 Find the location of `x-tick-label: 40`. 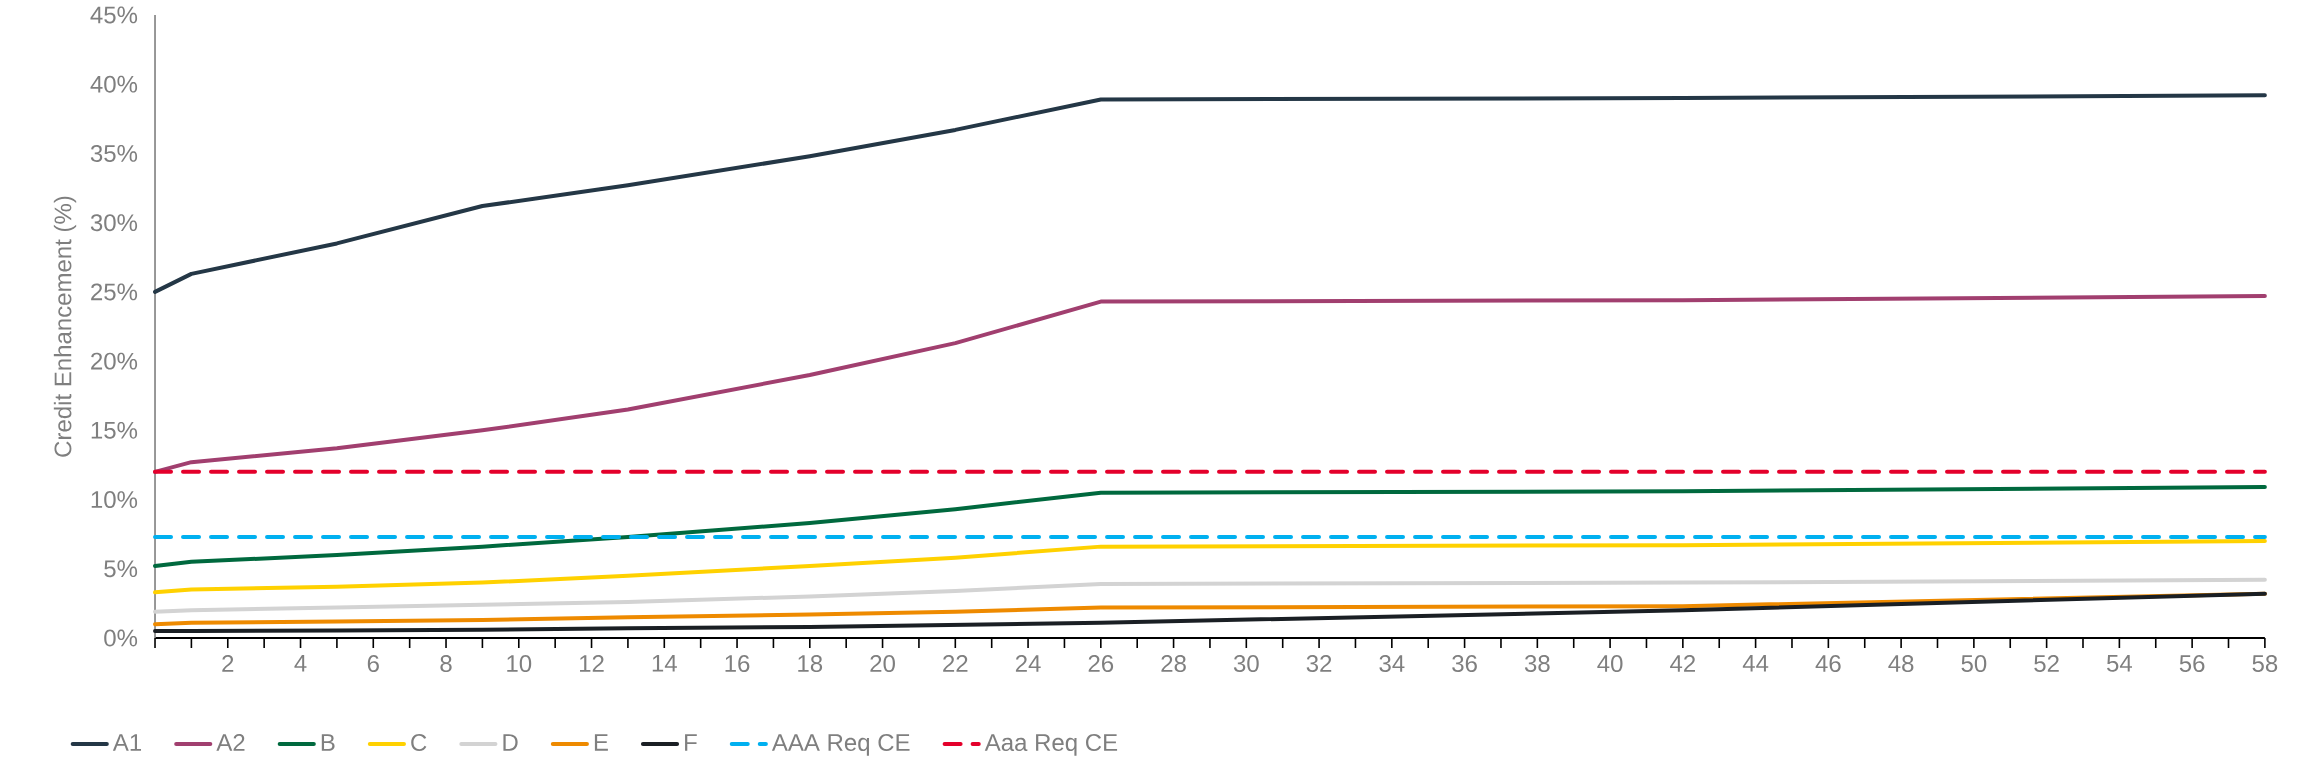

x-tick-label: 40 is located at coordinates (1610, 664).